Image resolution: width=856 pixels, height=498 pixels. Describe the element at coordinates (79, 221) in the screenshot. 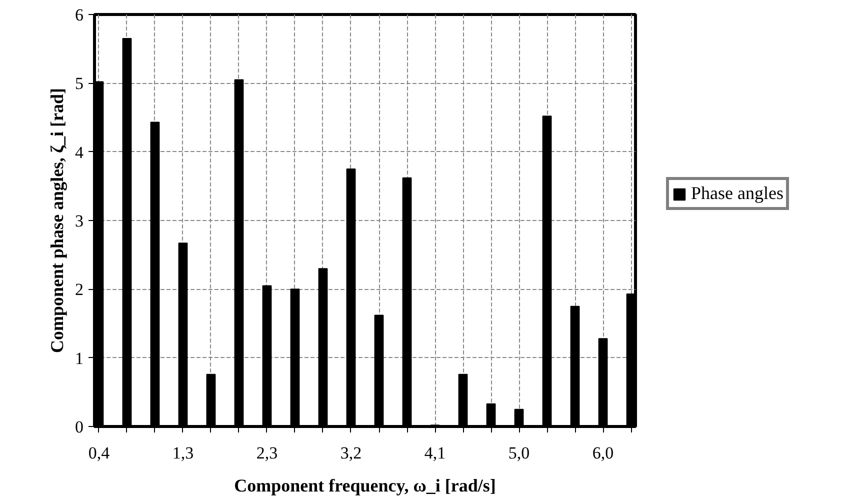

I see `y-tick-label: 3` at that location.